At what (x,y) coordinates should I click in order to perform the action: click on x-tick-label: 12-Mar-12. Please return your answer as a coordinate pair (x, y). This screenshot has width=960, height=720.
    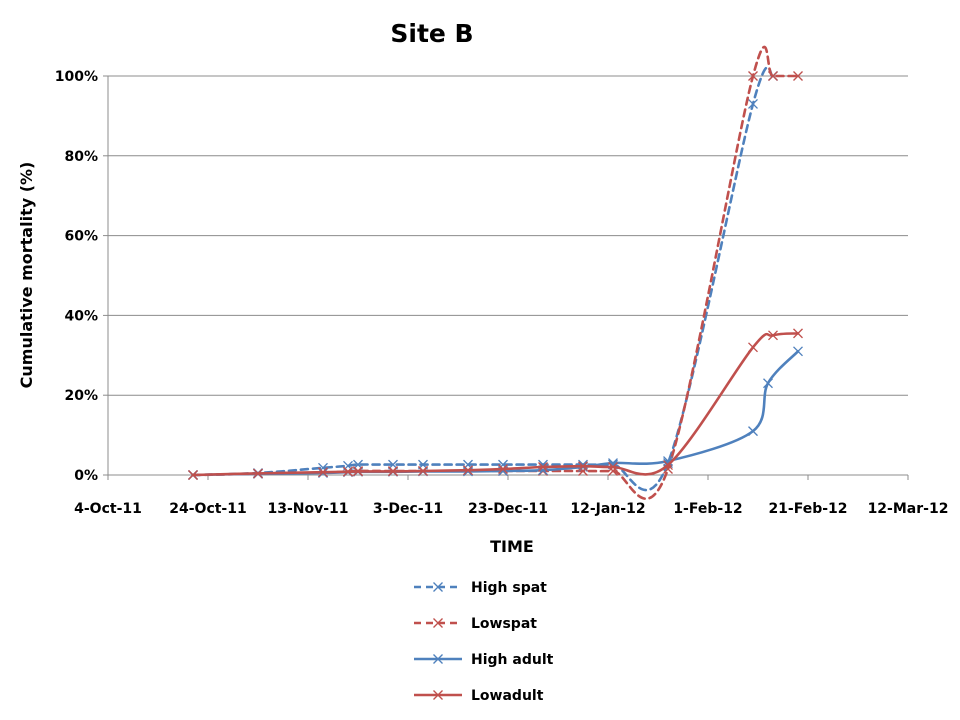
    Looking at the image, I should click on (908, 509).